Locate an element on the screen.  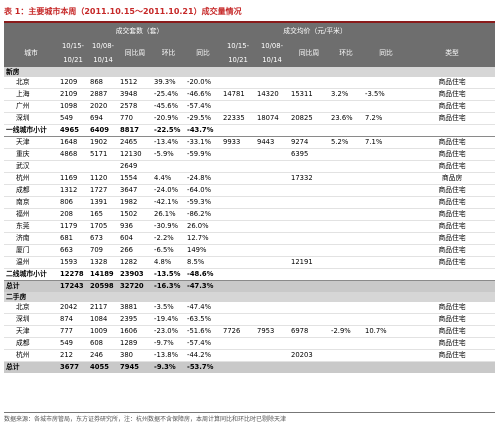
value-cell-v4: -22.5% is located at coordinates (168, 130).